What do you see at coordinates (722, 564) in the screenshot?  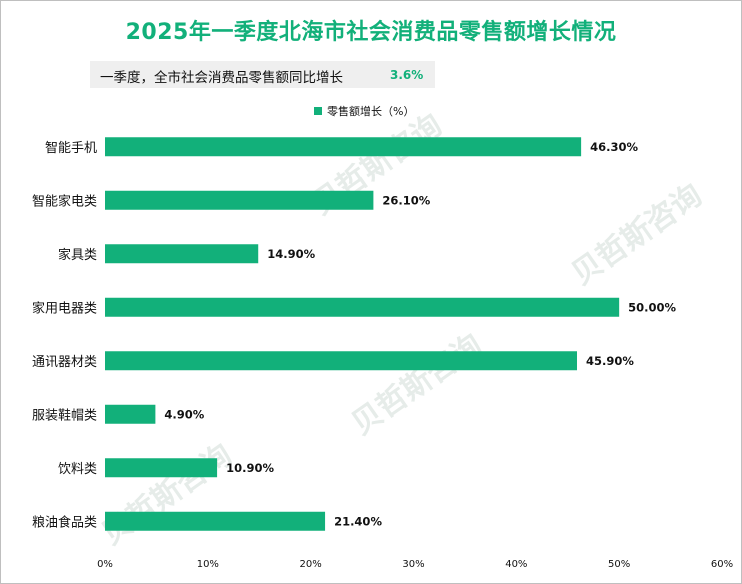 I see `x-tick-label: 60%` at bounding box center [722, 564].